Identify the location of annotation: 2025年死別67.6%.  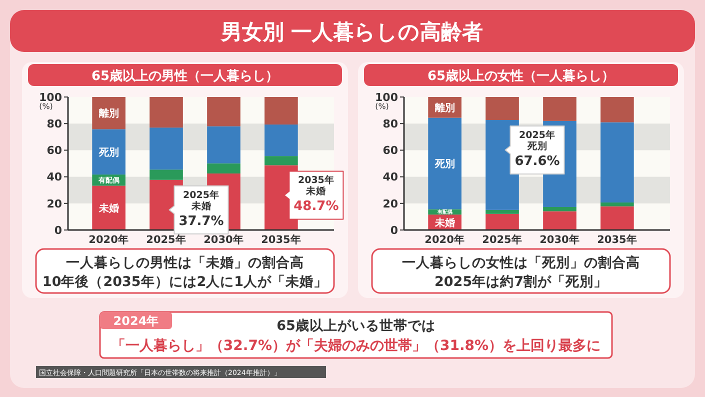
(537, 149).